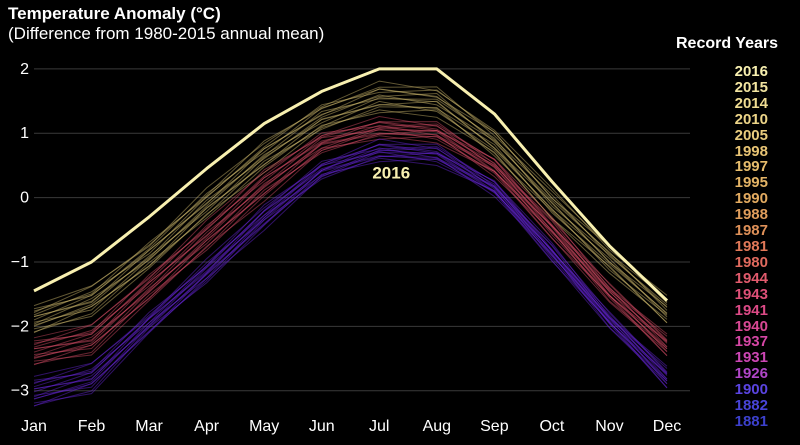 The height and width of the screenshot is (445, 800). I want to click on legend-item-1998: 1998, so click(751, 151).